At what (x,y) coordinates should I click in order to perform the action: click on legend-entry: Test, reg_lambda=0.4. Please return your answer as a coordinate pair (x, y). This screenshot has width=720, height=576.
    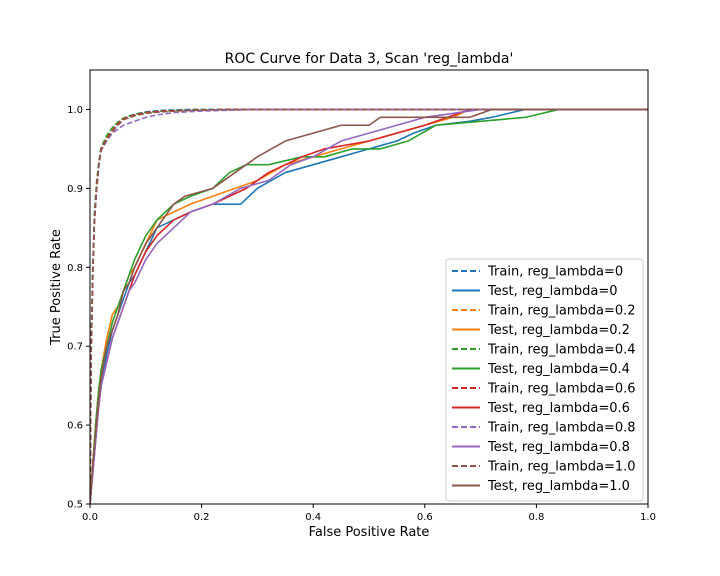
    Looking at the image, I should click on (541, 369).